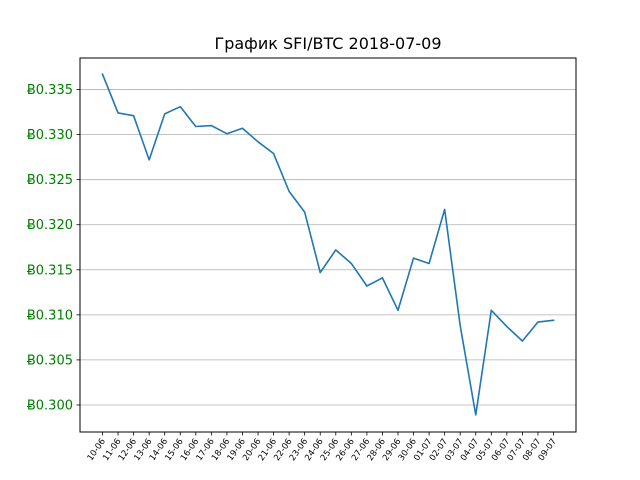 The width and height of the screenshot is (640, 480). What do you see at coordinates (50, 90) in the screenshot?
I see `y-tick-label: Ƀ0.335` at bounding box center [50, 90].